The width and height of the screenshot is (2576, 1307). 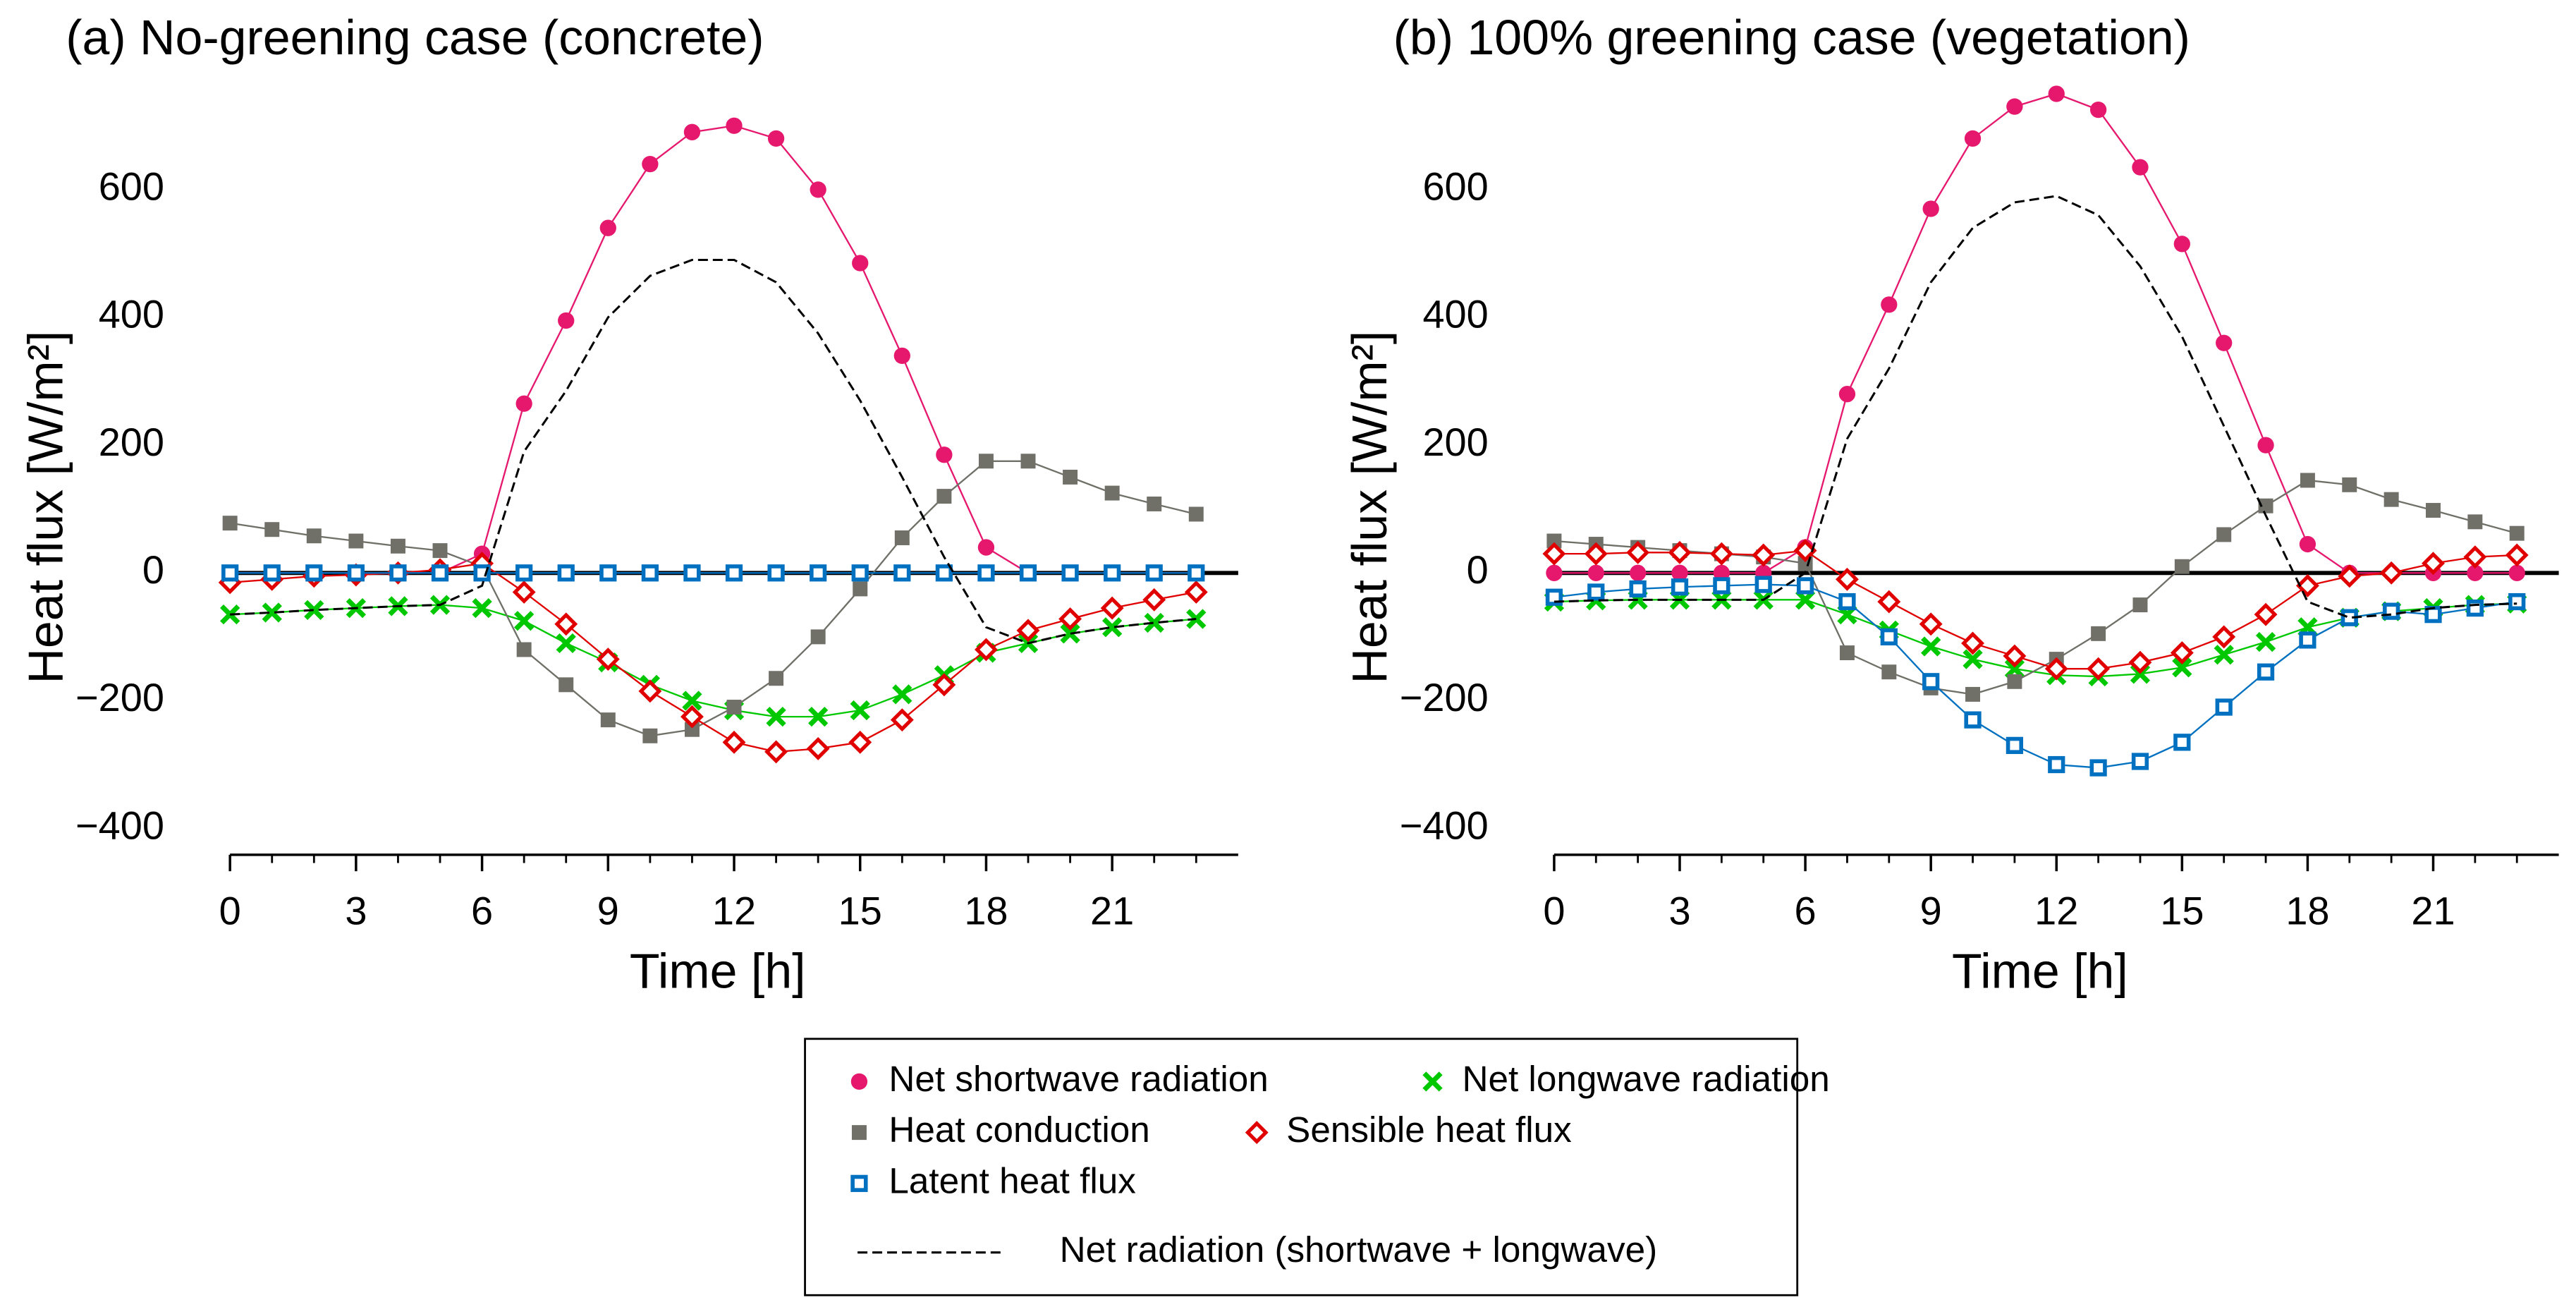 I want to click on legend-label: Net longwave radiation, so click(x=1646, y=1079).